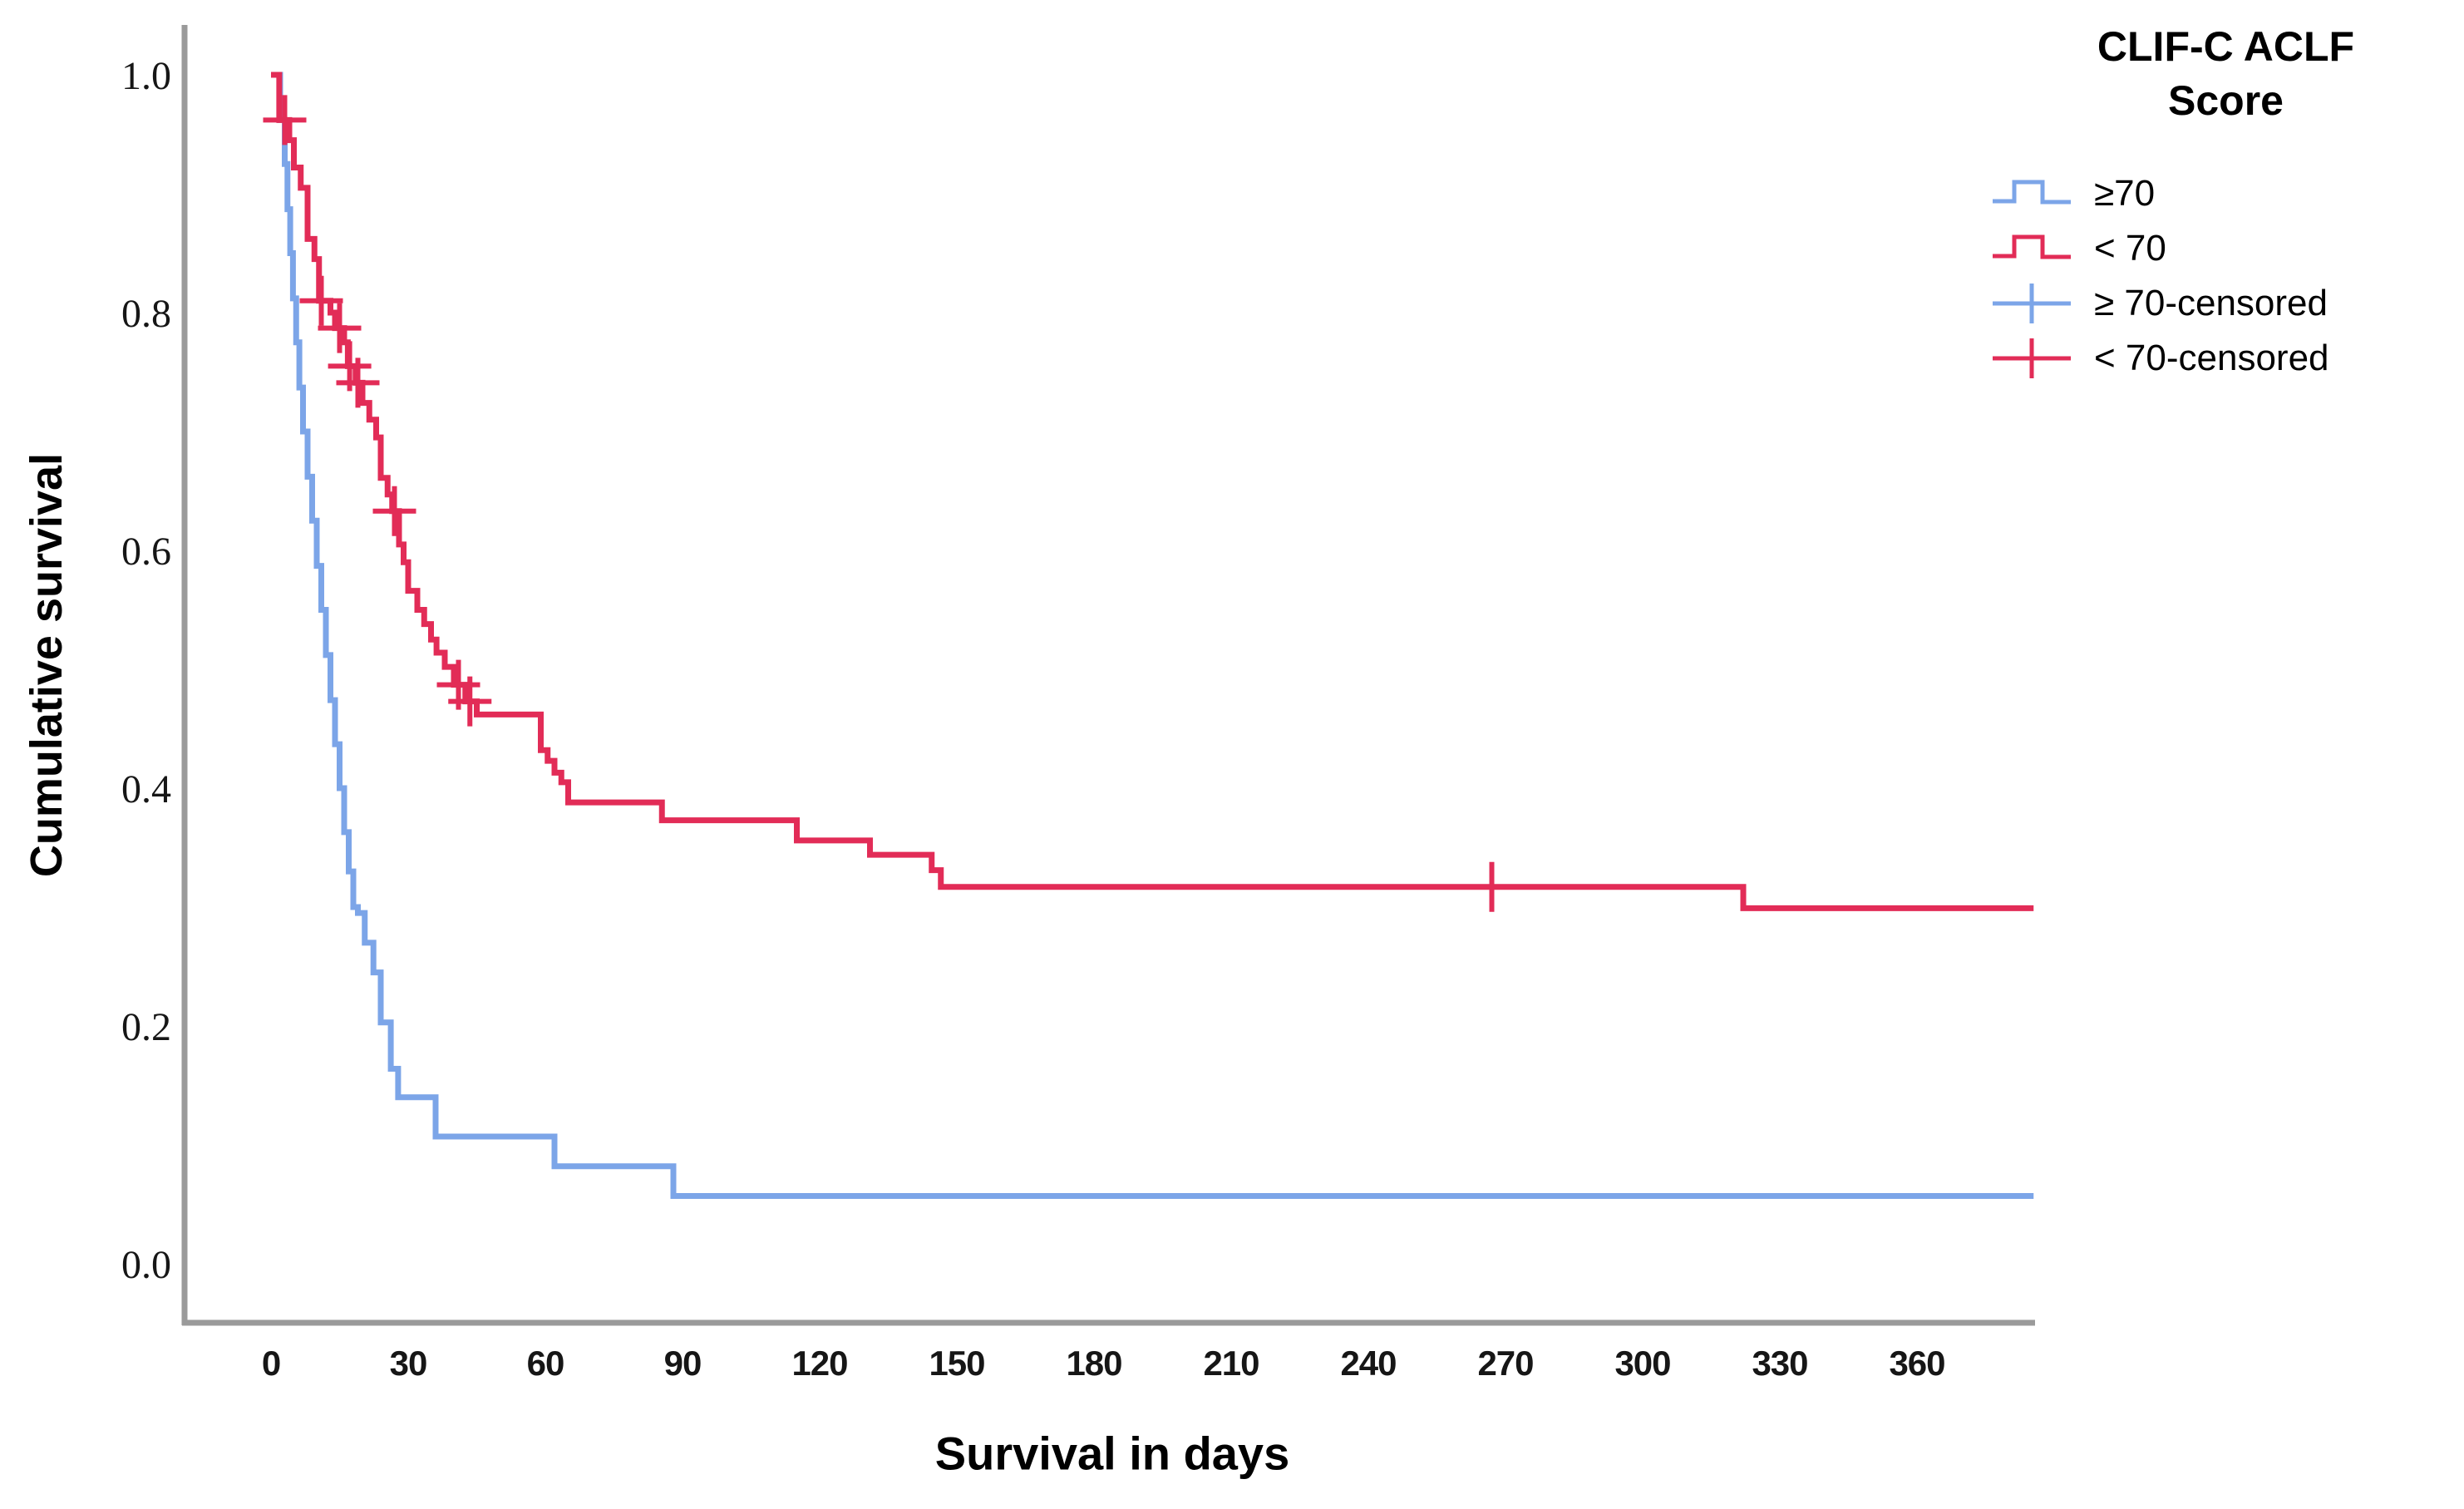 The width and height of the screenshot is (2464, 1509). Describe the element at coordinates (146, 789) in the screenshot. I see `y-tick-label: 0.4` at that location.